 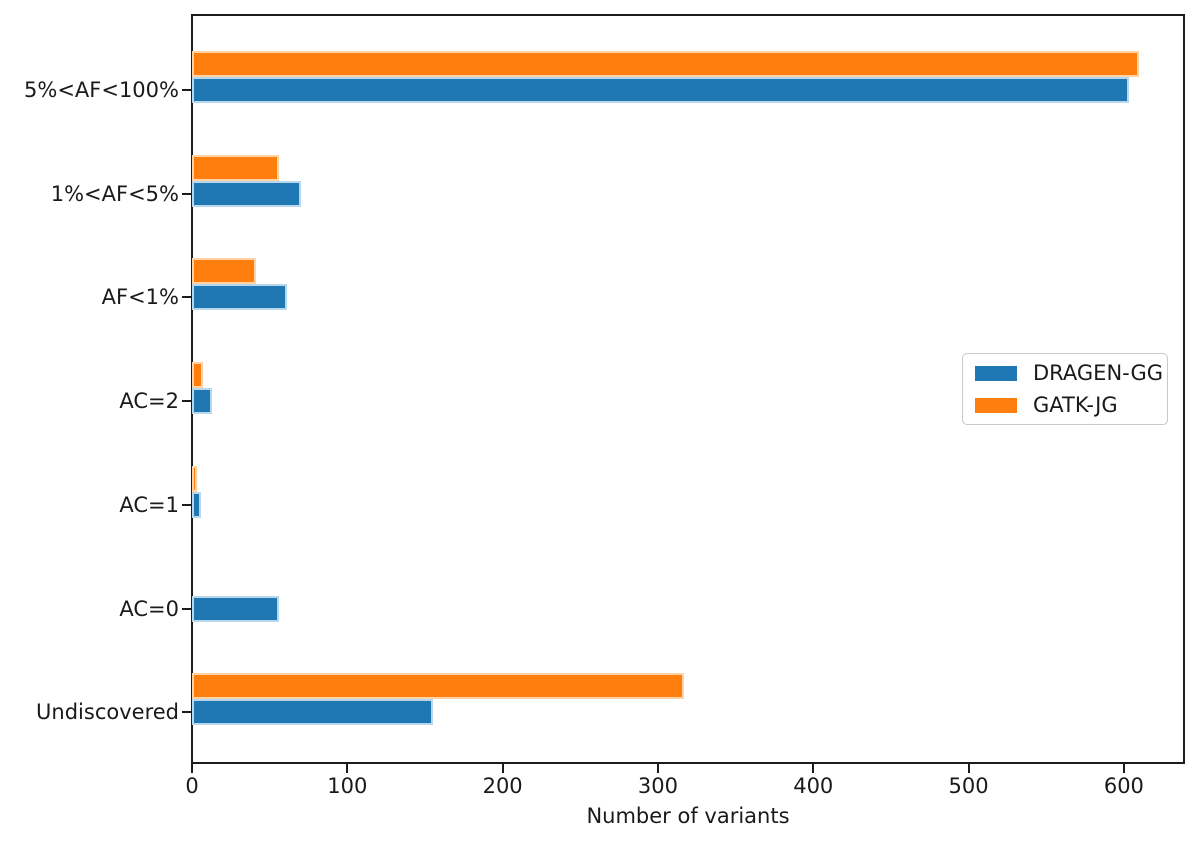 What do you see at coordinates (149, 504) in the screenshot?
I see `y-tick-label: AC=1` at bounding box center [149, 504].